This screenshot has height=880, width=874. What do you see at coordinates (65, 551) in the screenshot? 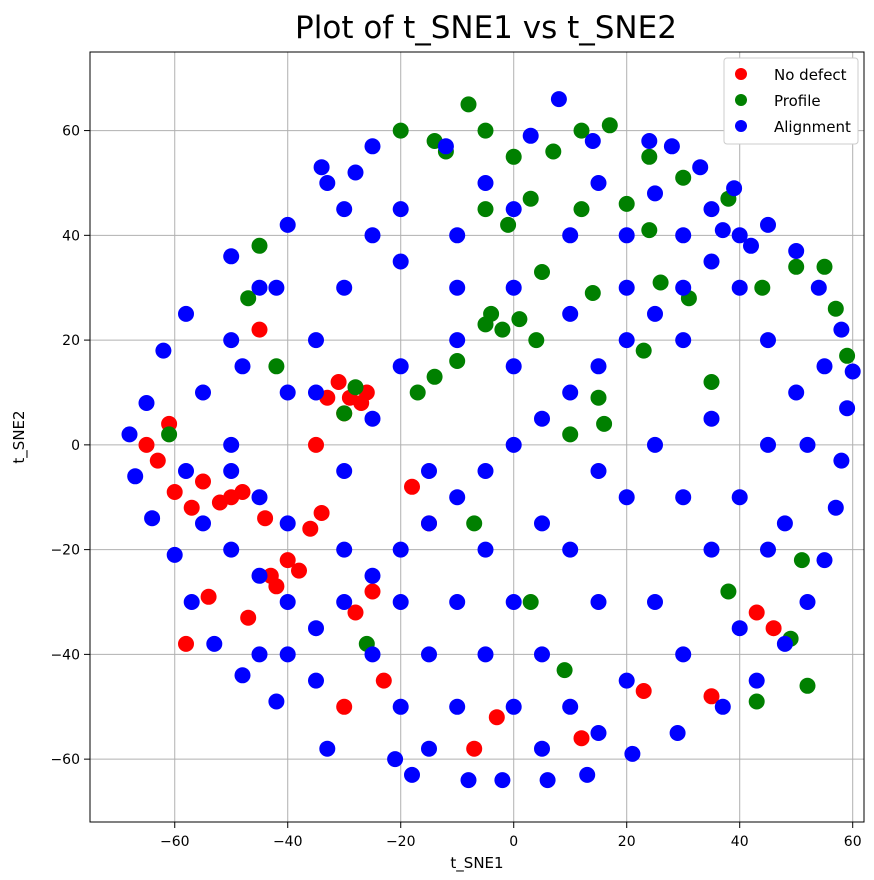
I see `y-tick-label: −20` at bounding box center [65, 551].